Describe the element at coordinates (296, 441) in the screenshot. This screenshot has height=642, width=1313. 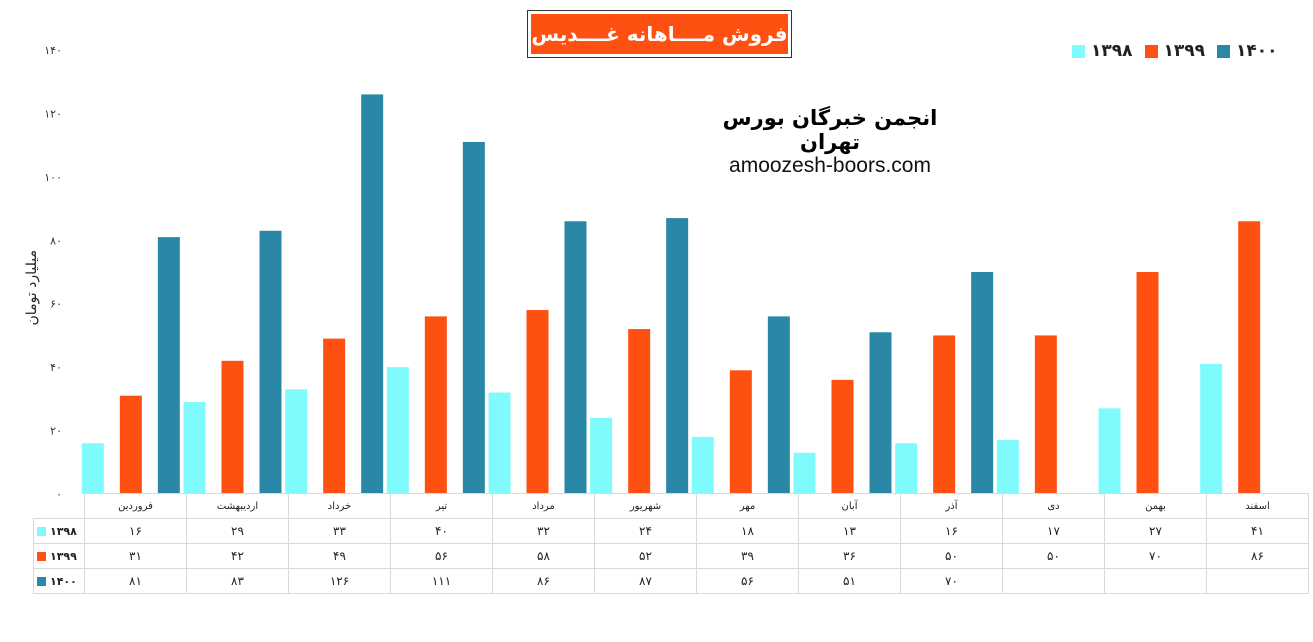
I see `bar-۱۳۹۸-2` at that location.